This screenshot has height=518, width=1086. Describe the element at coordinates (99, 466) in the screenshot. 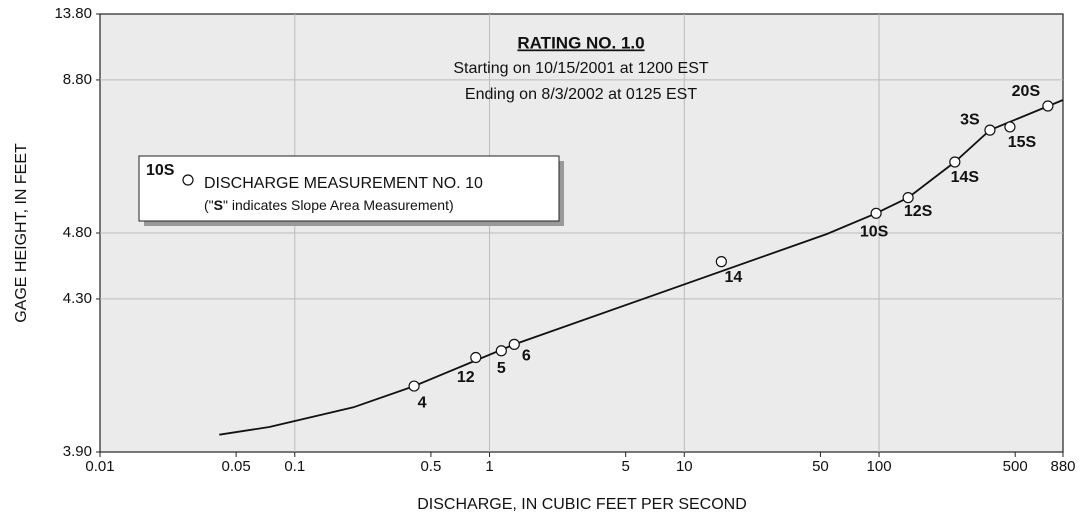

I see `x-tick-label: 0.01` at that location.